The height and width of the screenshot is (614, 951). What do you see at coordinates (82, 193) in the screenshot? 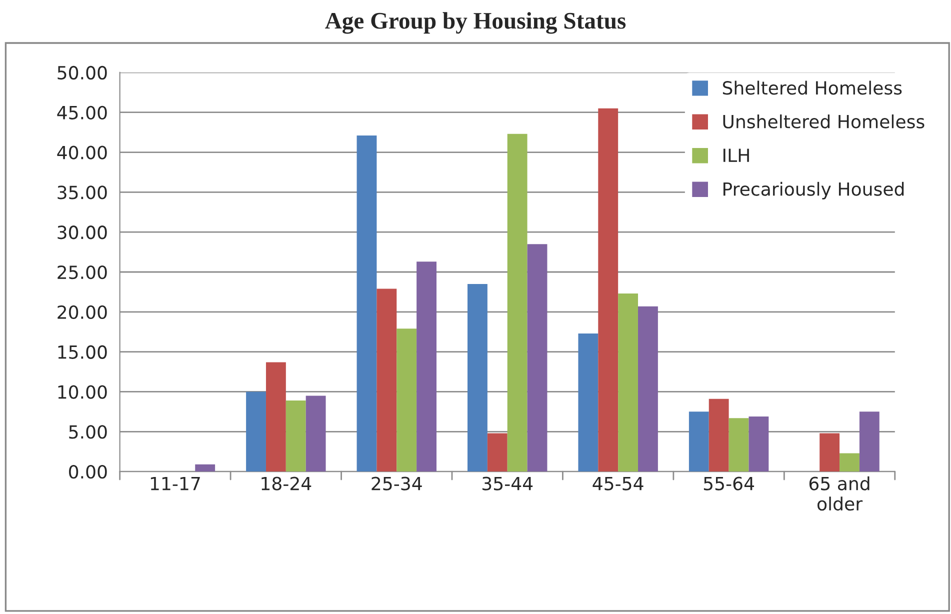
I see `y-tick-label: 35.00` at bounding box center [82, 193].